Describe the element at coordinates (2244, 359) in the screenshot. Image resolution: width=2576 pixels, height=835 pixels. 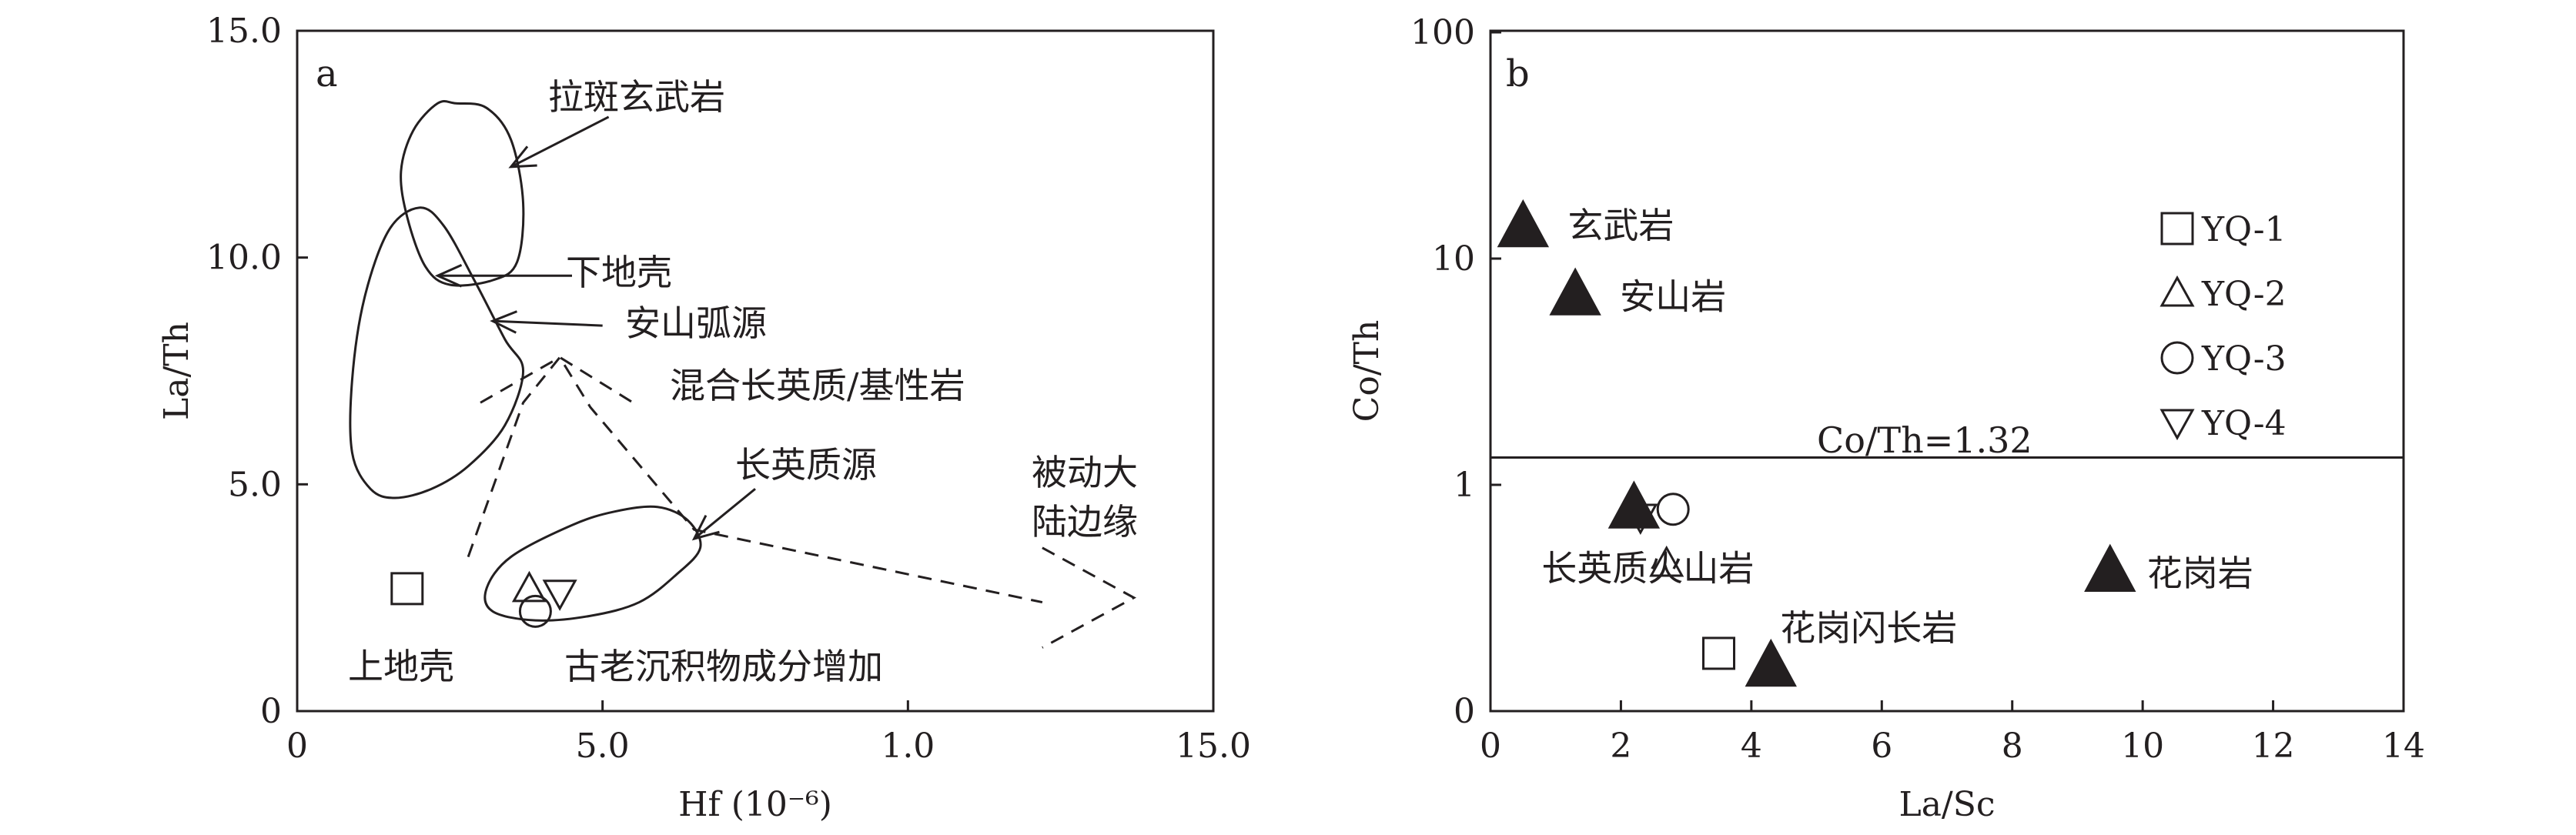
I see `legend-label: YQ-3` at that location.